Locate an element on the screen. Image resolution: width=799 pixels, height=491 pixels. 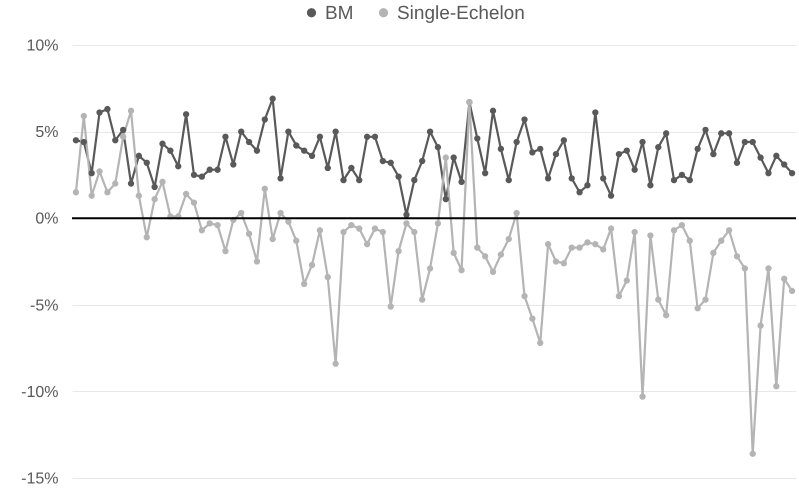
y-tick-label: 0% is located at coordinates (46, 219).